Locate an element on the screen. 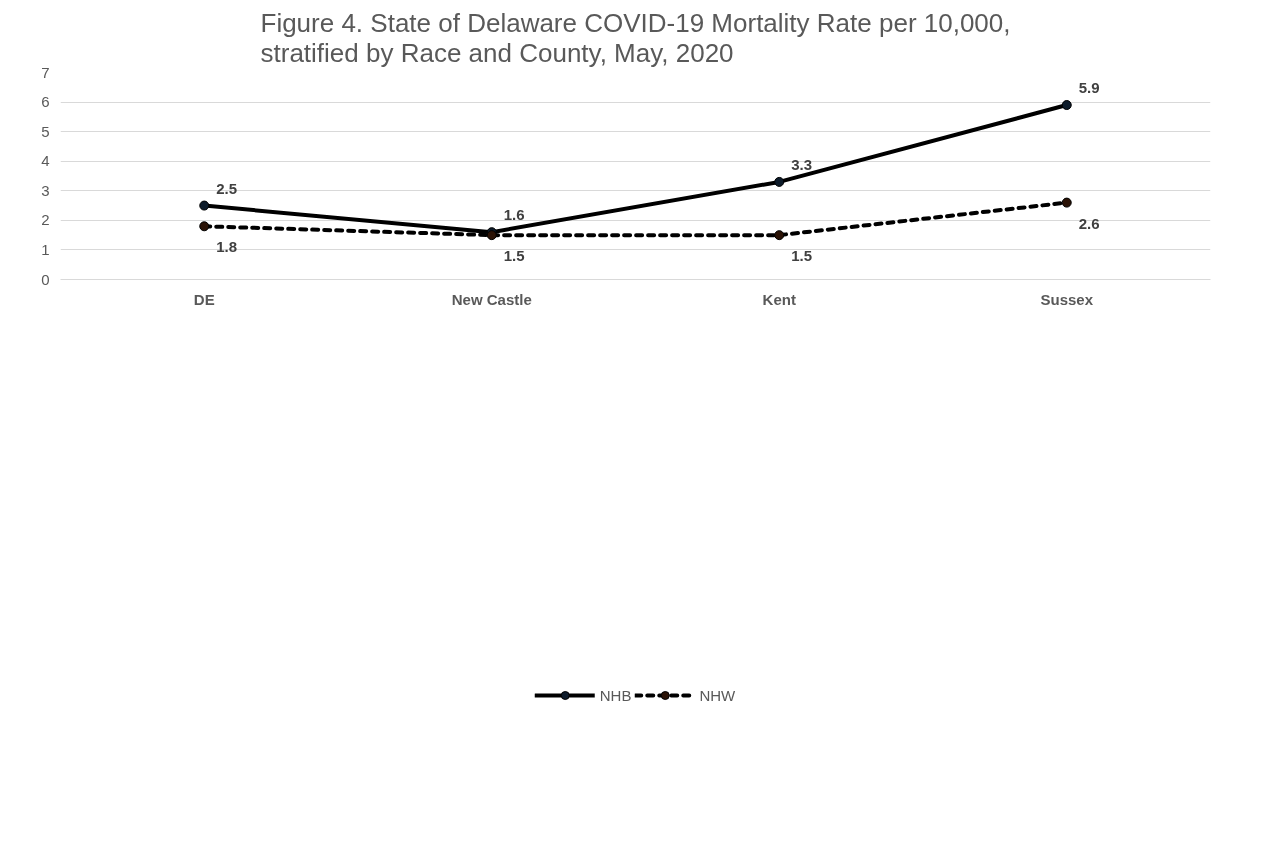 The height and width of the screenshot is (846, 1287). data-label: 1.8 is located at coordinates (227, 247).